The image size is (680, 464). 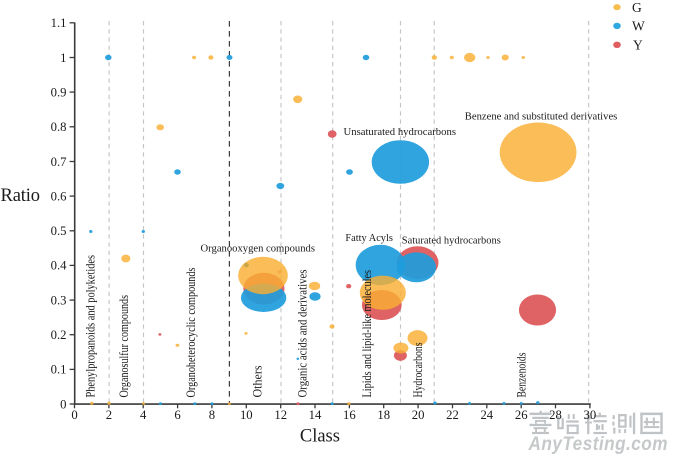 I want to click on svg-text: 22, so click(x=452, y=415).